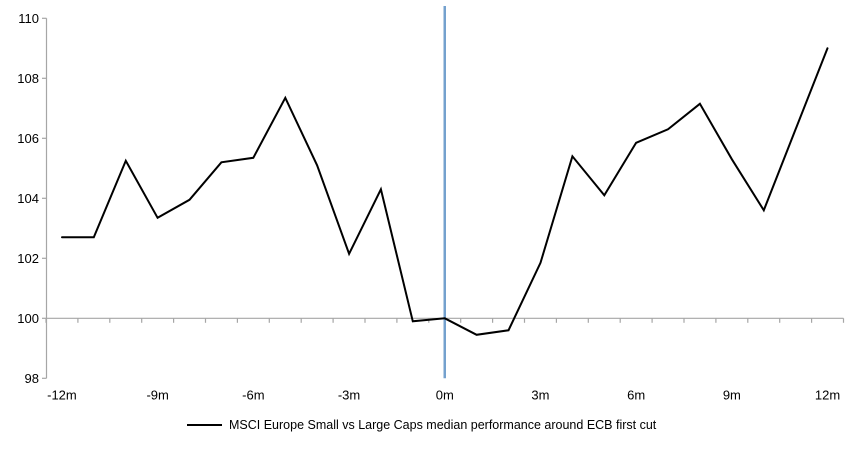 Image resolution: width=852 pixels, height=450 pixels. I want to click on y-axis: 98 100 102 104 106 108 110, so click(32, 198).